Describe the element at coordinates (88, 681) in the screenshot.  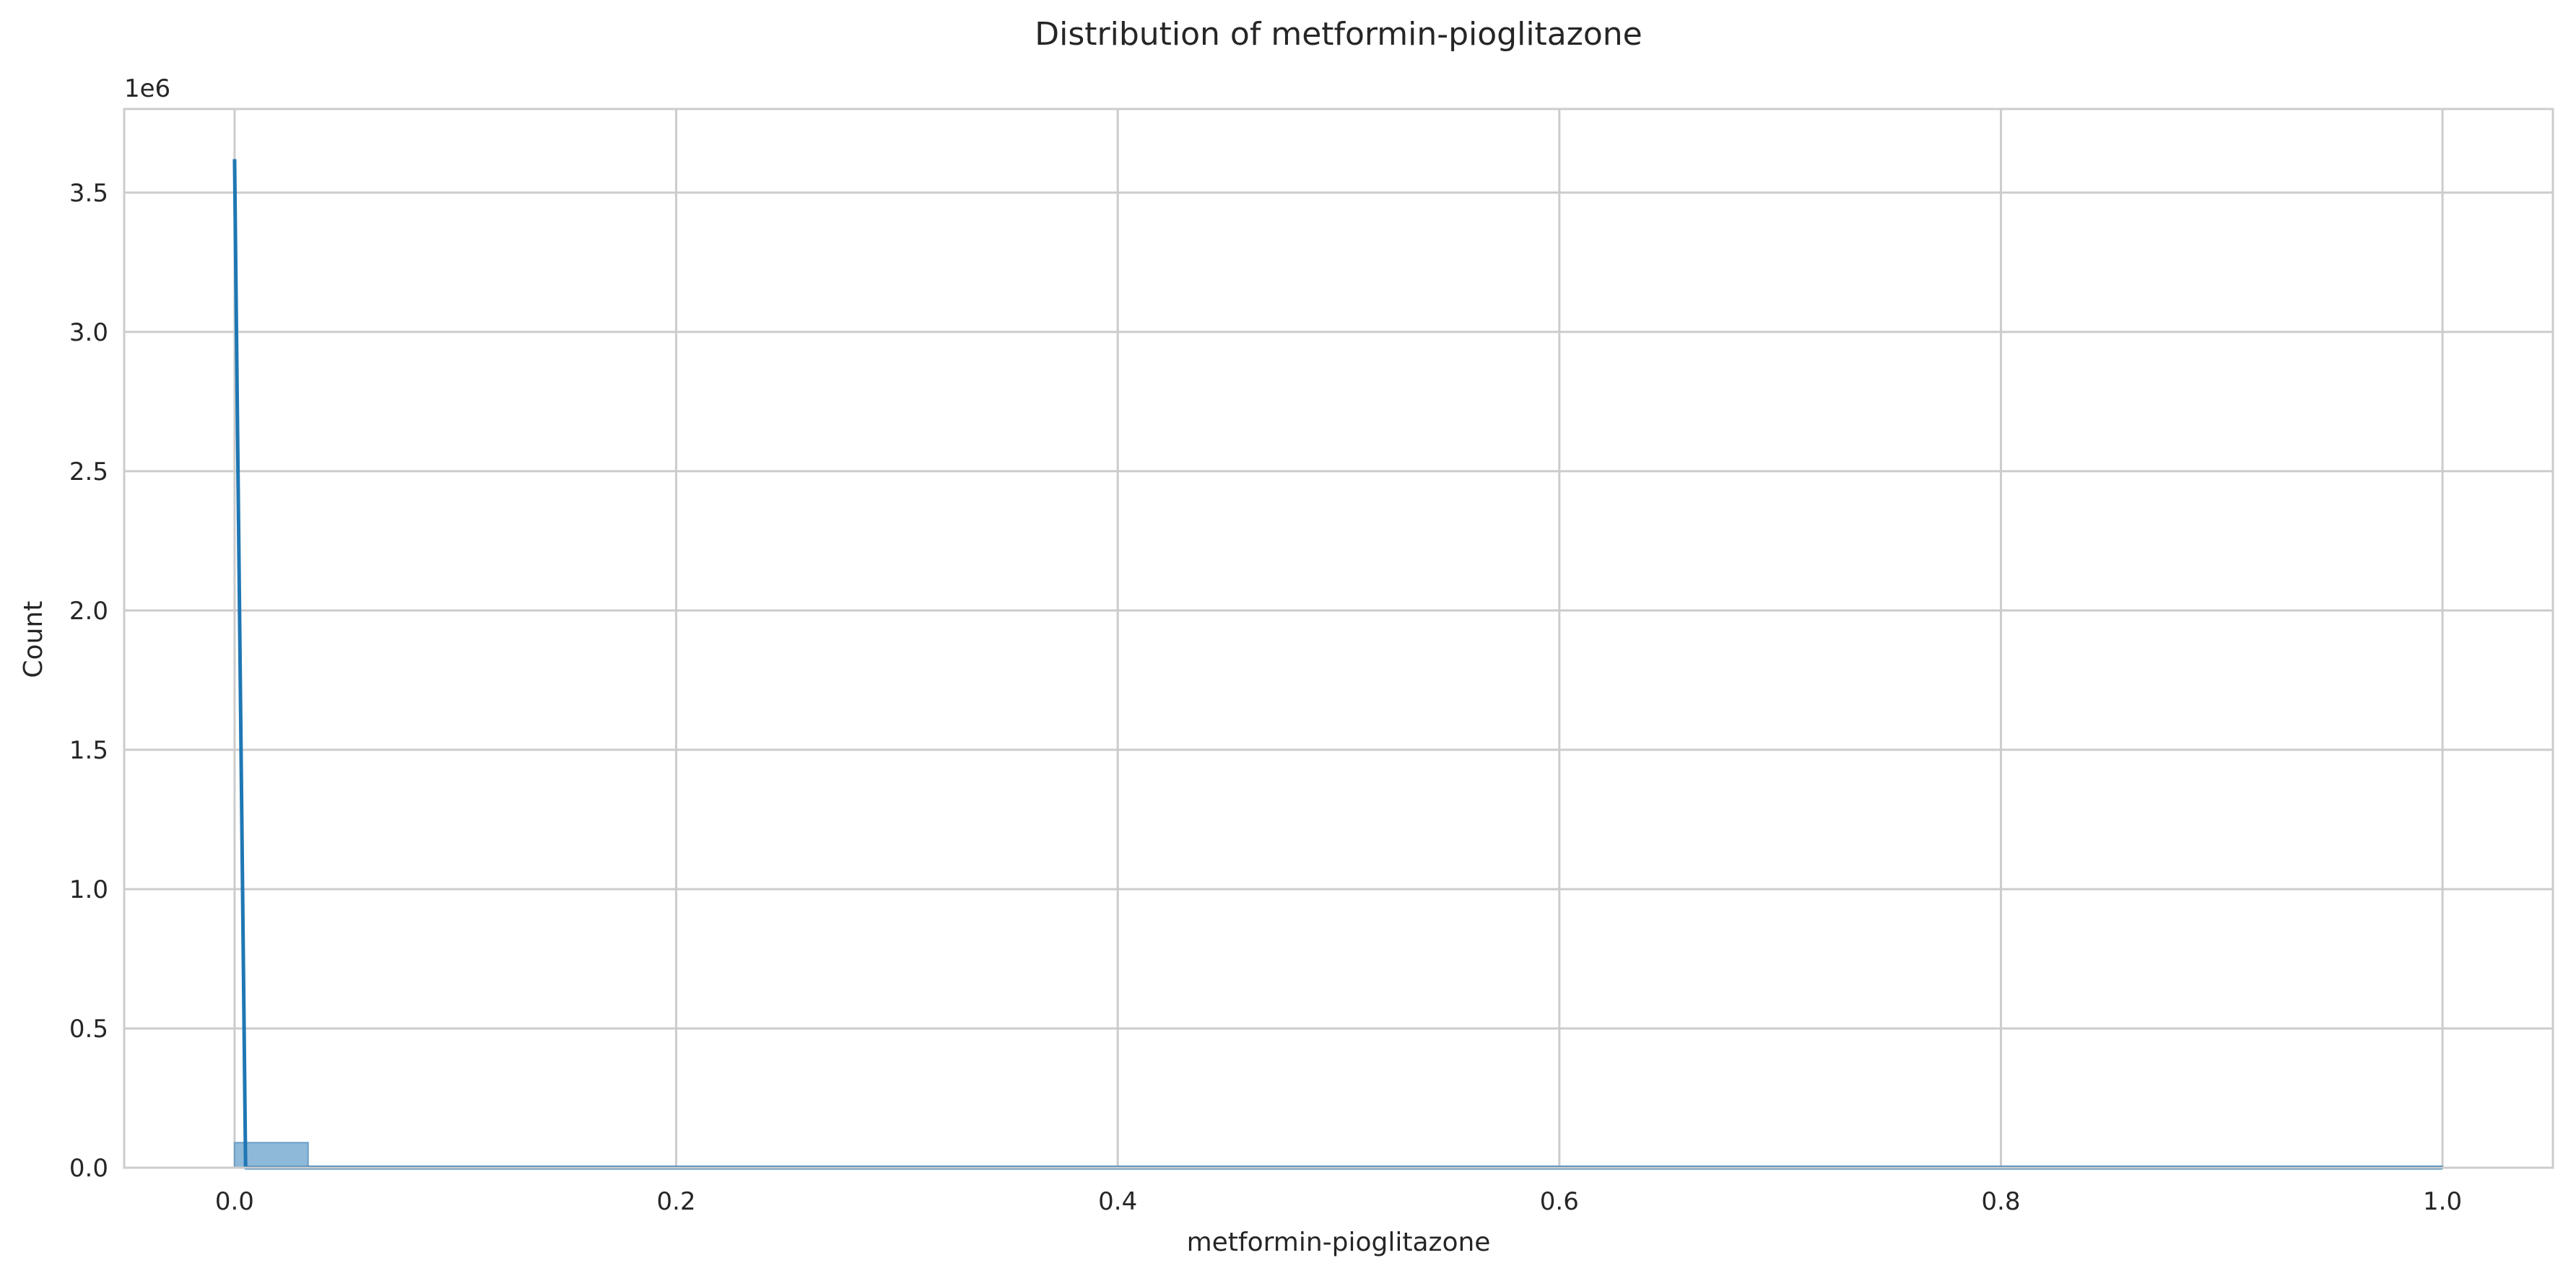
I see `y-tick-labels: 0.0 0.5 1.0 1.5 2.0 2.5 3.0 3.5` at that location.